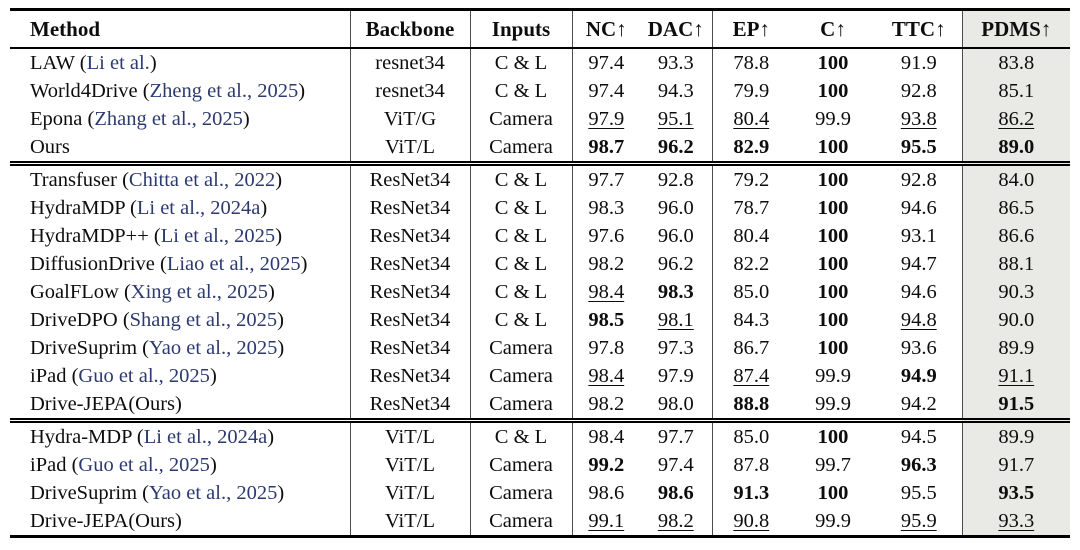 This screenshot has height=550, width=1080. What do you see at coordinates (606, 236) in the screenshot?
I see `metric-value: 97.6` at bounding box center [606, 236].